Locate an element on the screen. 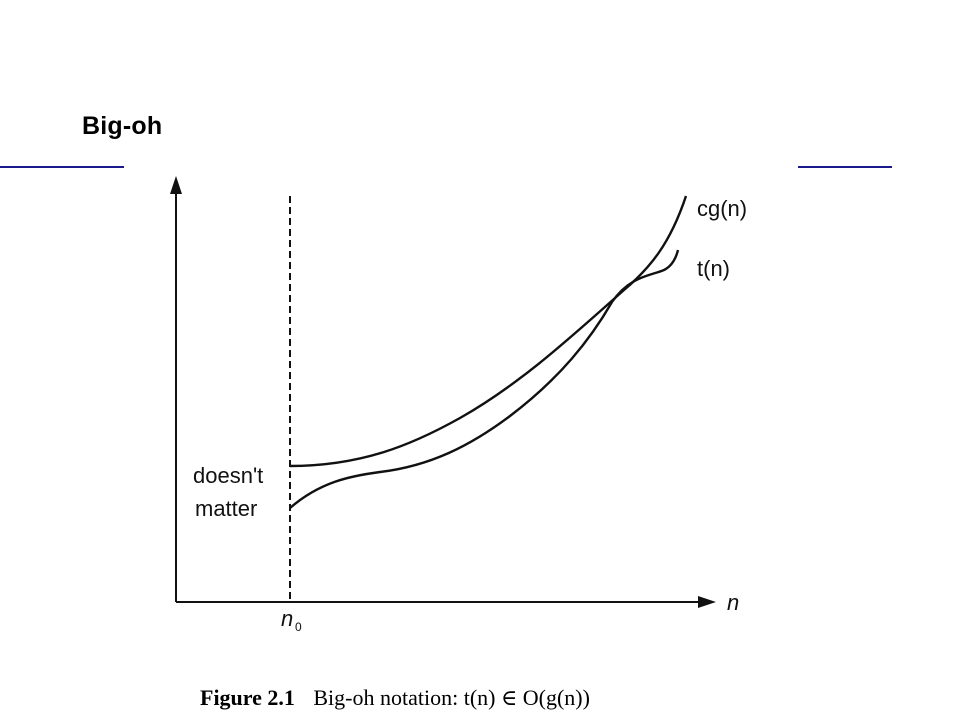  caption-body: Big-oh notation: t(n) ∈ O(g(n)) is located at coordinates (451, 697).